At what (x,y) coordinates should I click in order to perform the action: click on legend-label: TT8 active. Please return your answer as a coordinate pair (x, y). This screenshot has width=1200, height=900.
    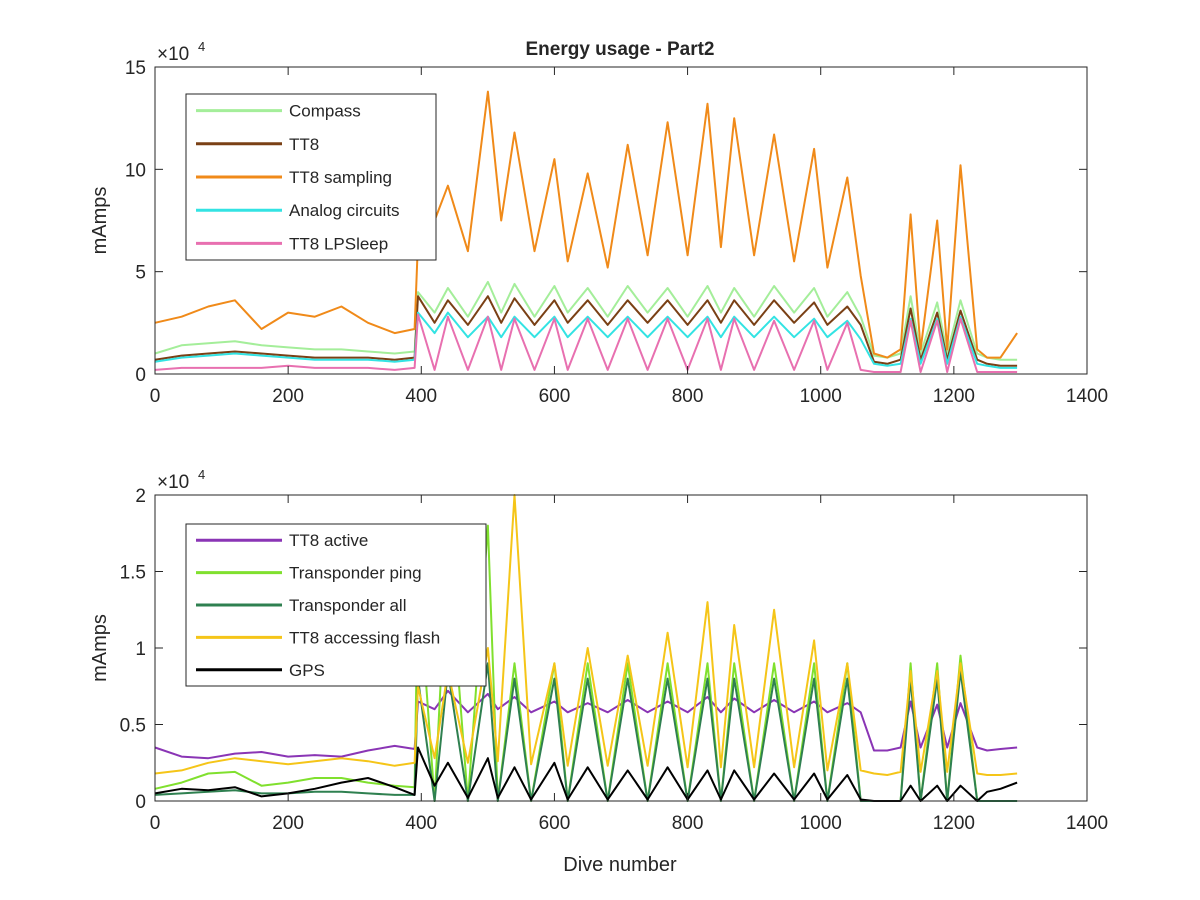
    Looking at the image, I should click on (328, 540).